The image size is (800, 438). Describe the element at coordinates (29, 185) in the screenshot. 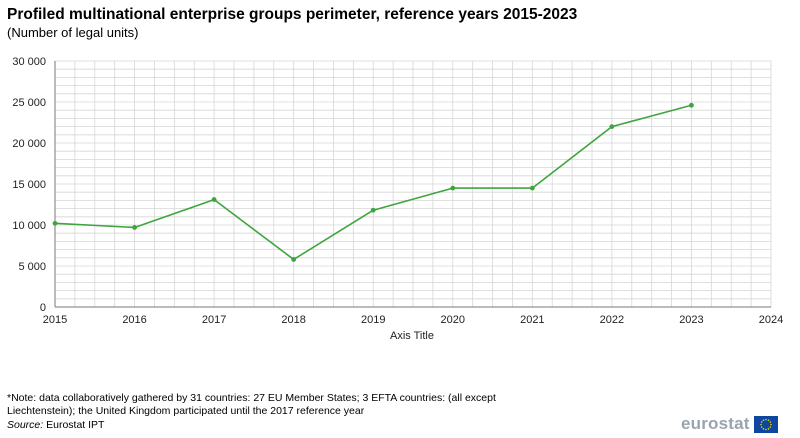

I see `y-tick-label: 15 000` at that location.